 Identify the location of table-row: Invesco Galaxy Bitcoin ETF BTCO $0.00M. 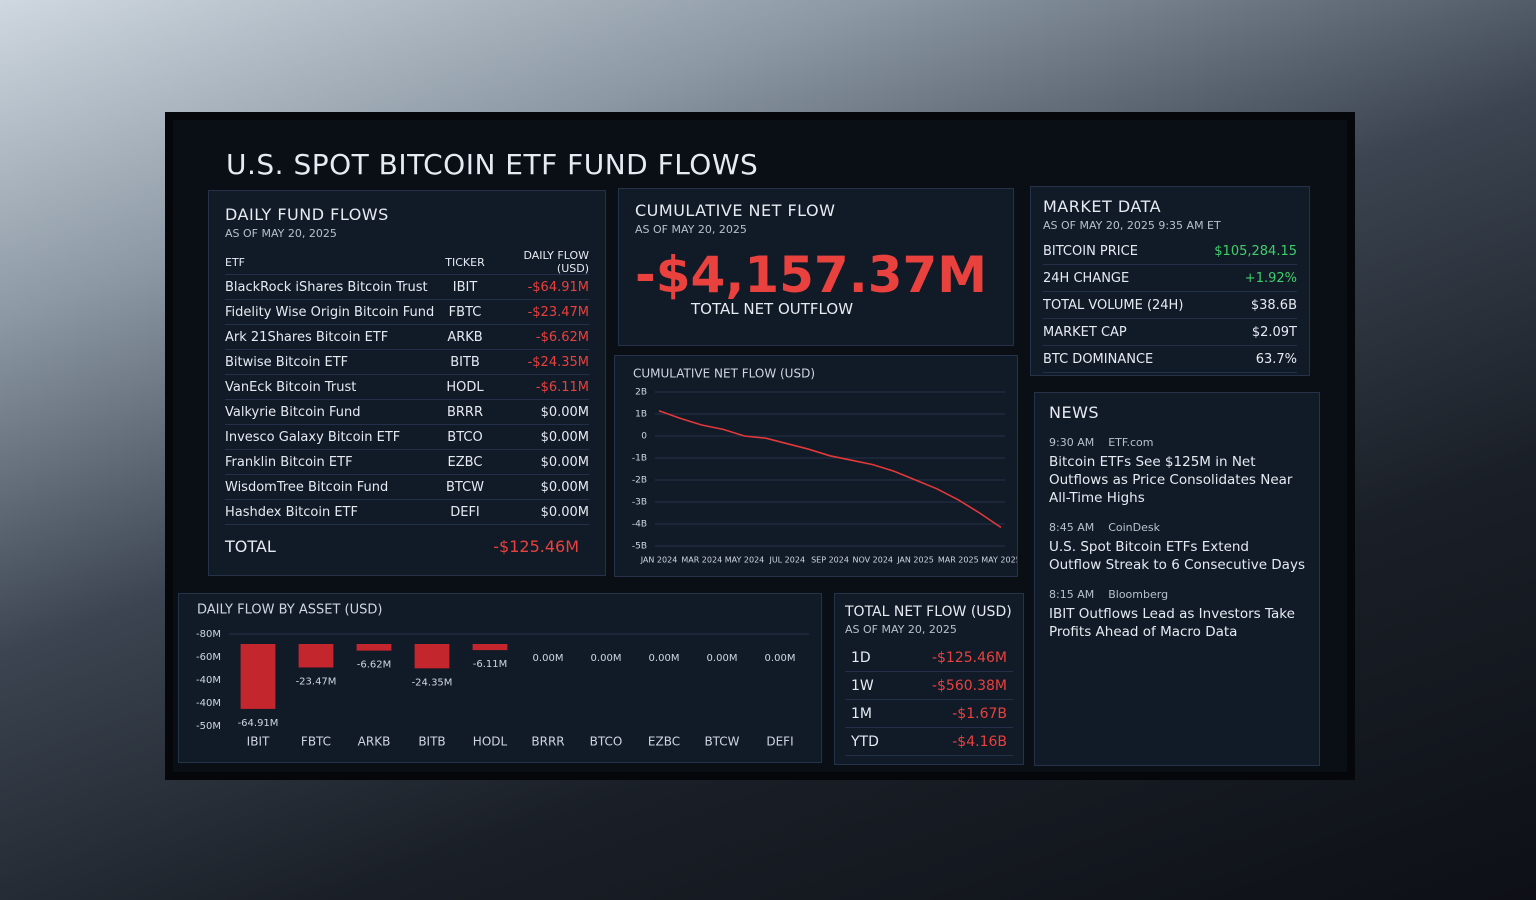
(407, 437).